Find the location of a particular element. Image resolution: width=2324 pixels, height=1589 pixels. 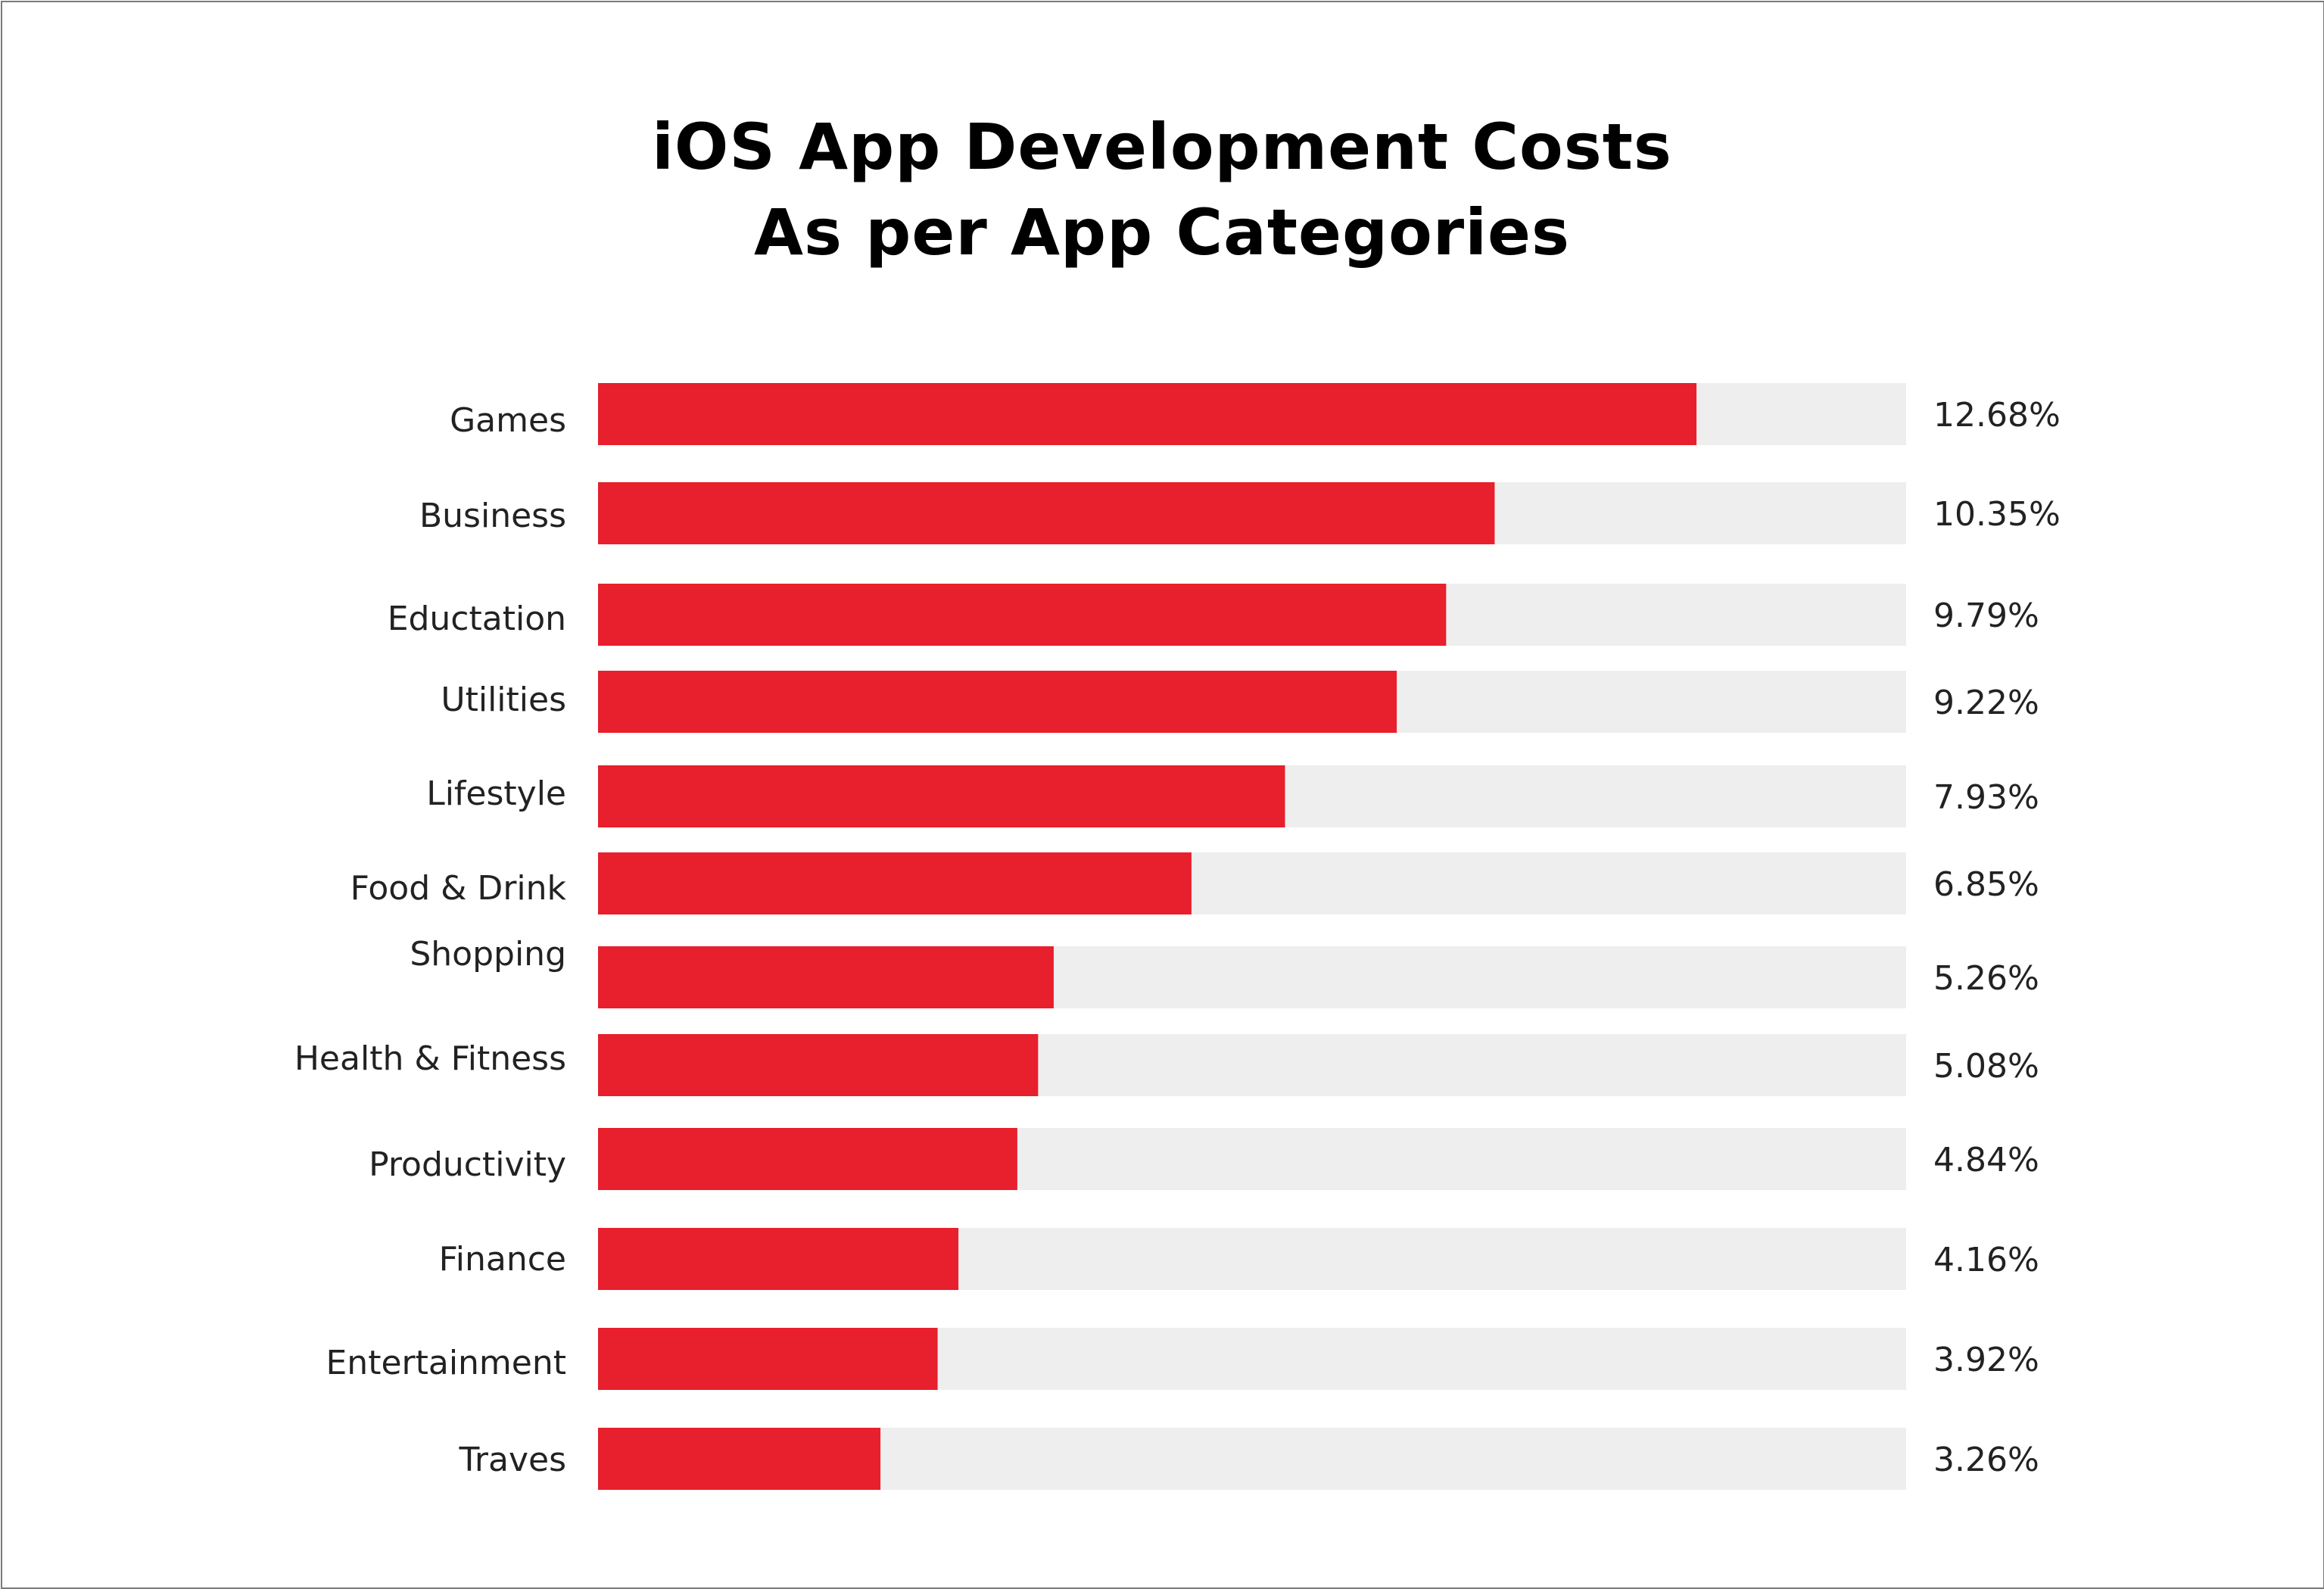

bar-lifestyle is located at coordinates (941, 796).